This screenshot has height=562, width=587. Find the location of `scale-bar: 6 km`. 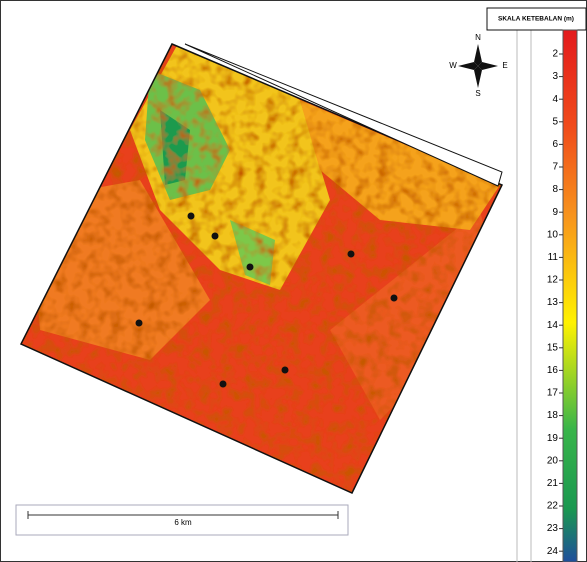

scale-bar: 6 km is located at coordinates (182, 520).